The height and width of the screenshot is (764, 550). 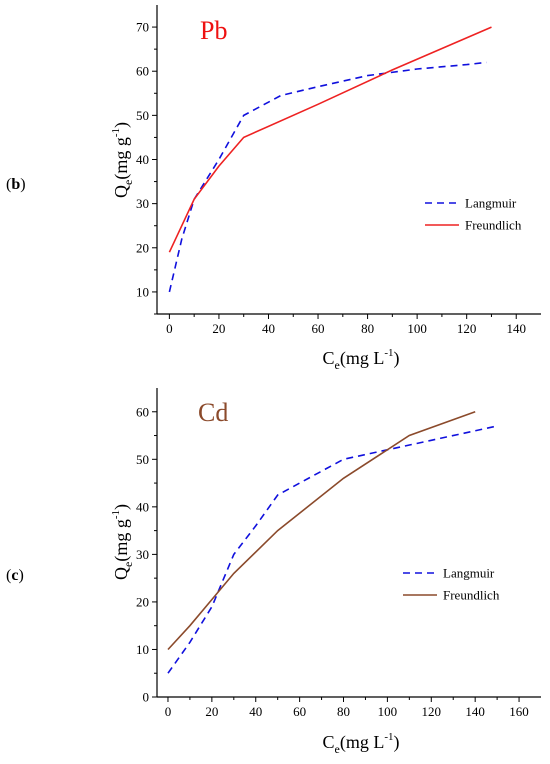 What do you see at coordinates (146, 697) in the screenshot?
I see `y-tick-label: 0` at bounding box center [146, 697].